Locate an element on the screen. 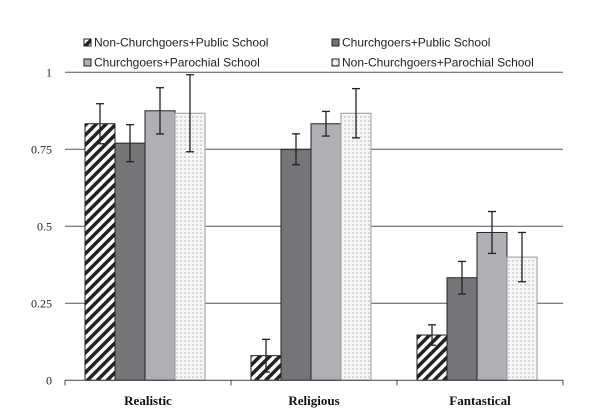 The image size is (616, 418). x-category-label: Religious is located at coordinates (313, 400).